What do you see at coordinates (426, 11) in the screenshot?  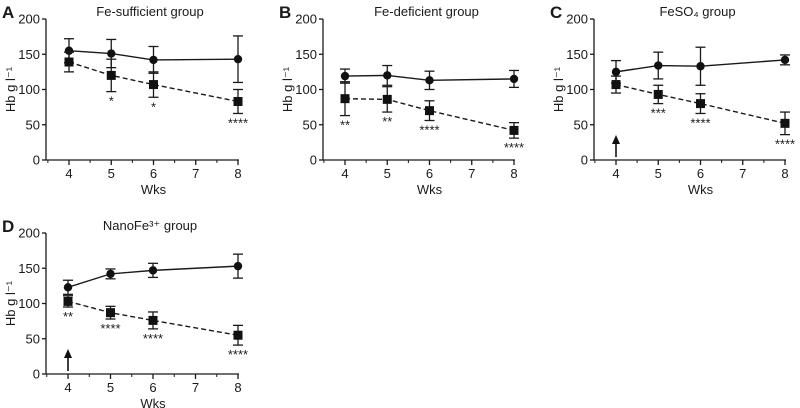 I see `panel-title: Fe-deficient group` at bounding box center [426, 11].